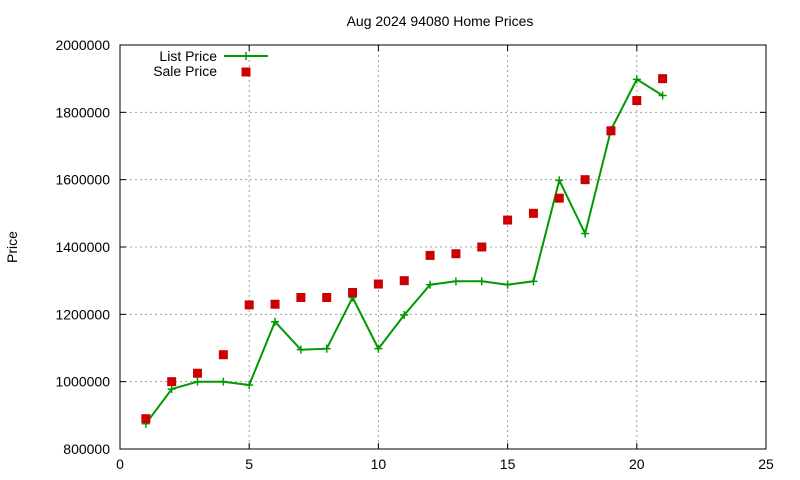  I want to click on legend-marker-sale-price, so click(246, 72).